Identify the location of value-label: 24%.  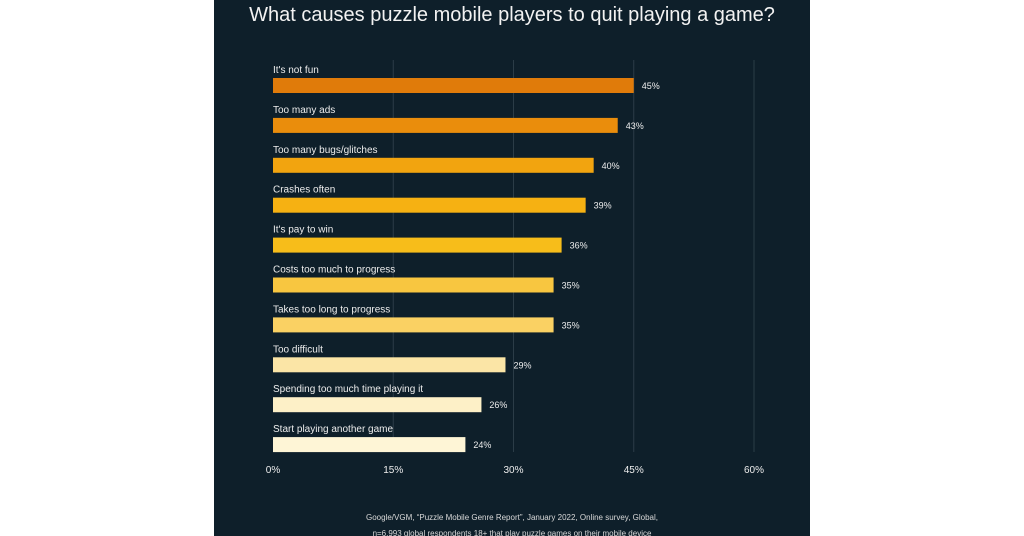
(482, 445).